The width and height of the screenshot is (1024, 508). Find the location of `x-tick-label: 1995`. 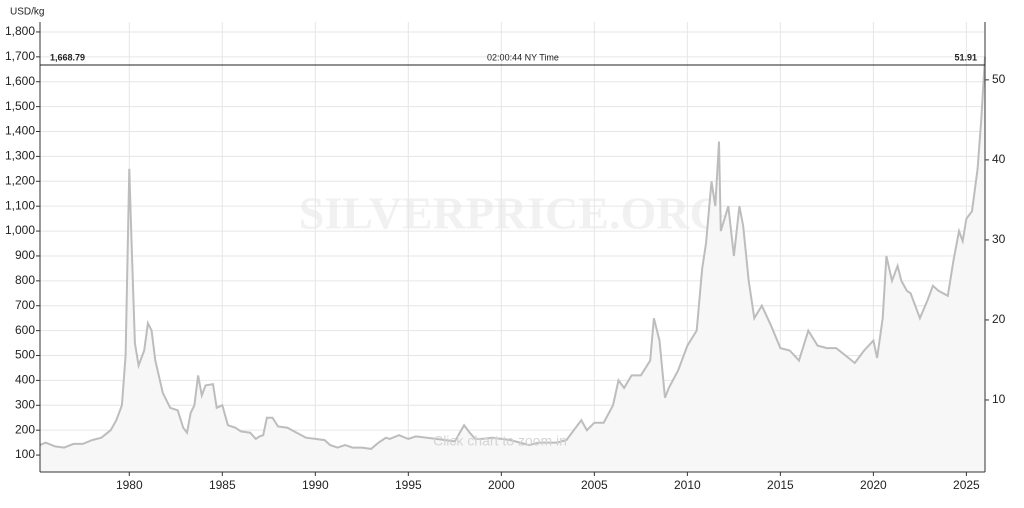

x-tick-label: 1995 is located at coordinates (408, 485).